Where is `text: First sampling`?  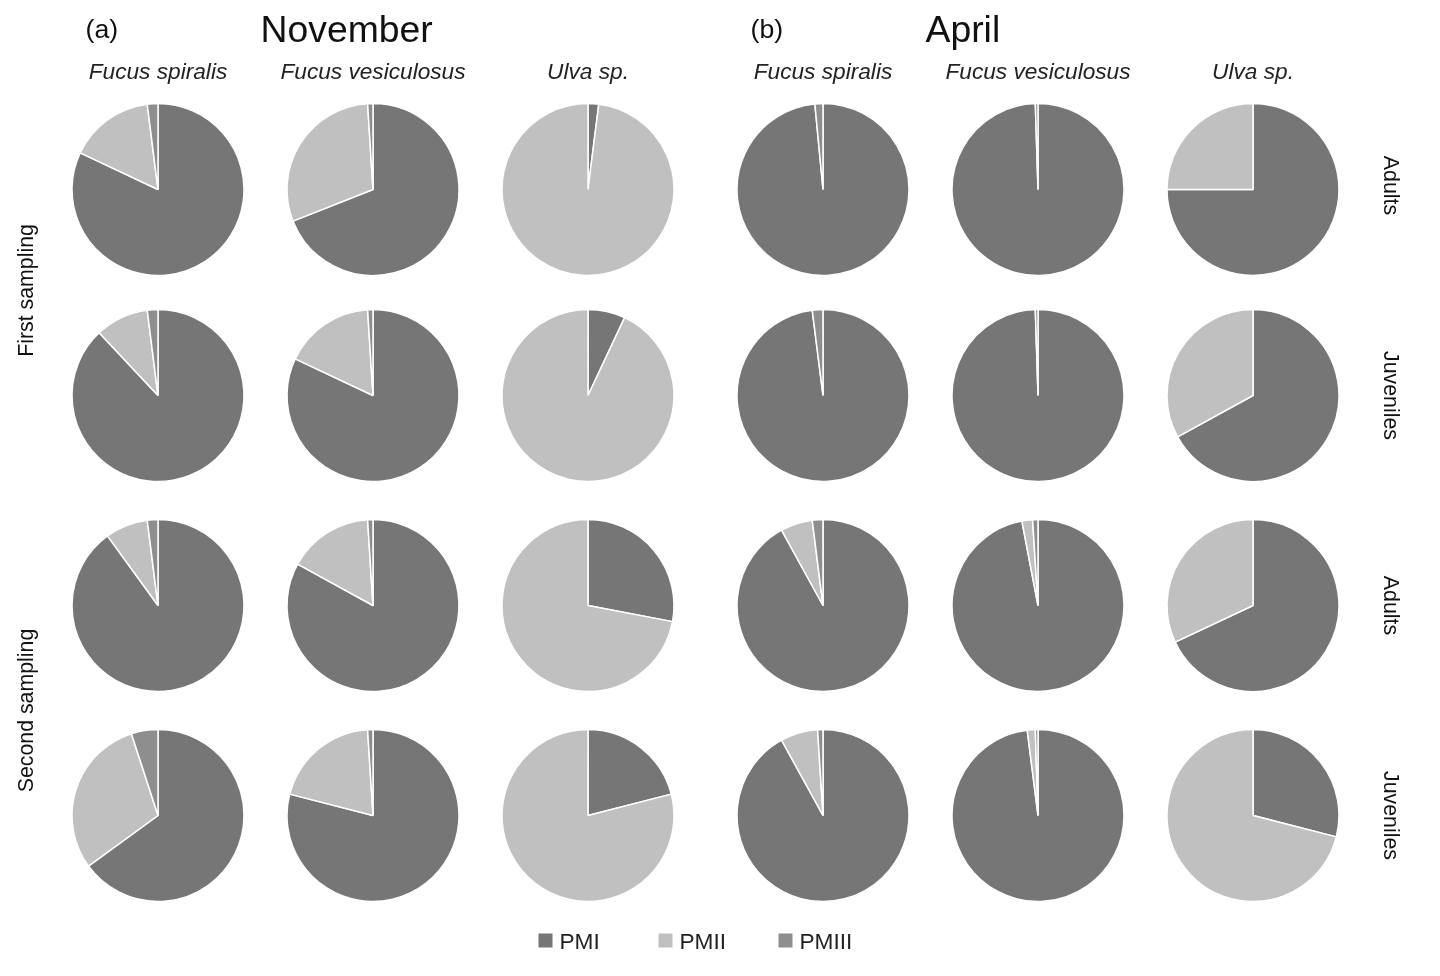 text: First sampling is located at coordinates (25, 290).